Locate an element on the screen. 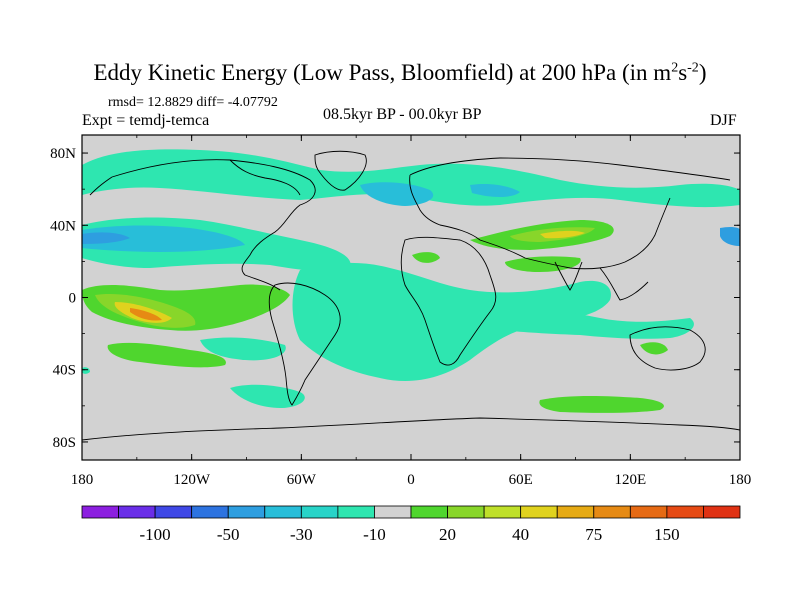 The height and width of the screenshot is (600, 800). coast-antarctica is located at coordinates (411, 429).